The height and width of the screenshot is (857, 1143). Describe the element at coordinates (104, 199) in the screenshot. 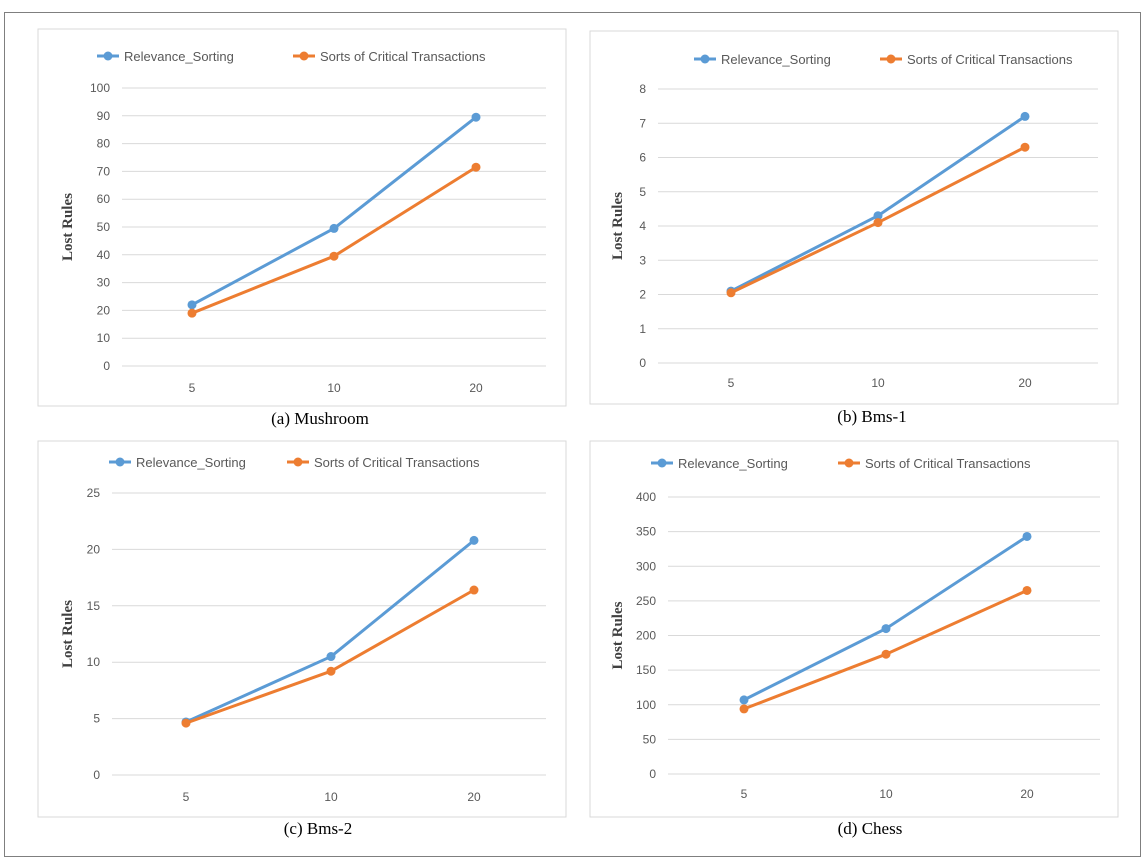

I see `y-tick-label: 60` at that location.